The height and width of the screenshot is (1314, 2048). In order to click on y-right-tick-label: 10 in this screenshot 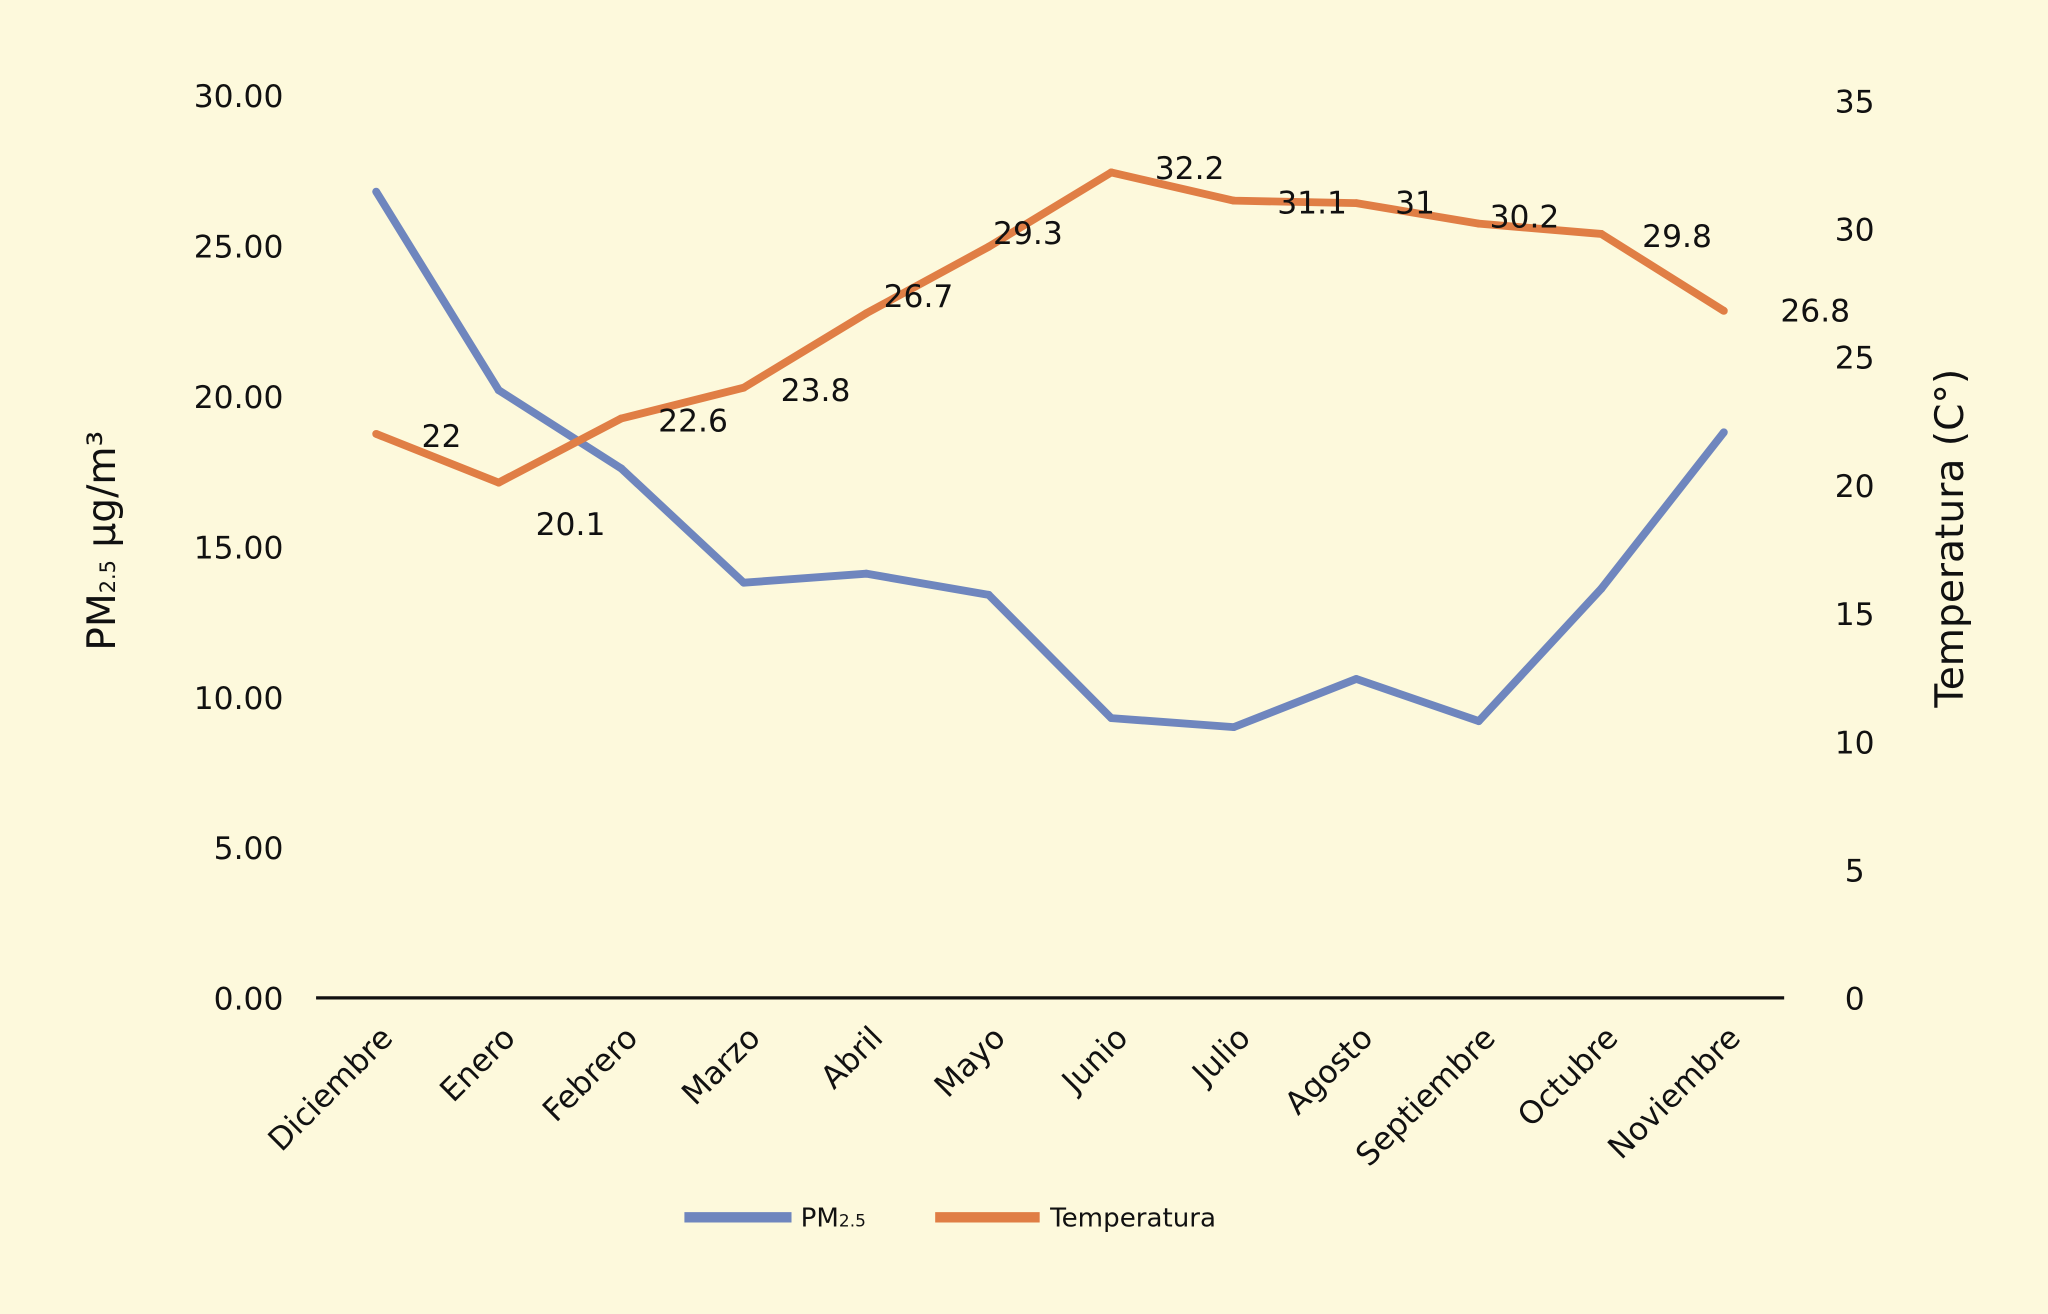, I will do `click(1855, 743)`.